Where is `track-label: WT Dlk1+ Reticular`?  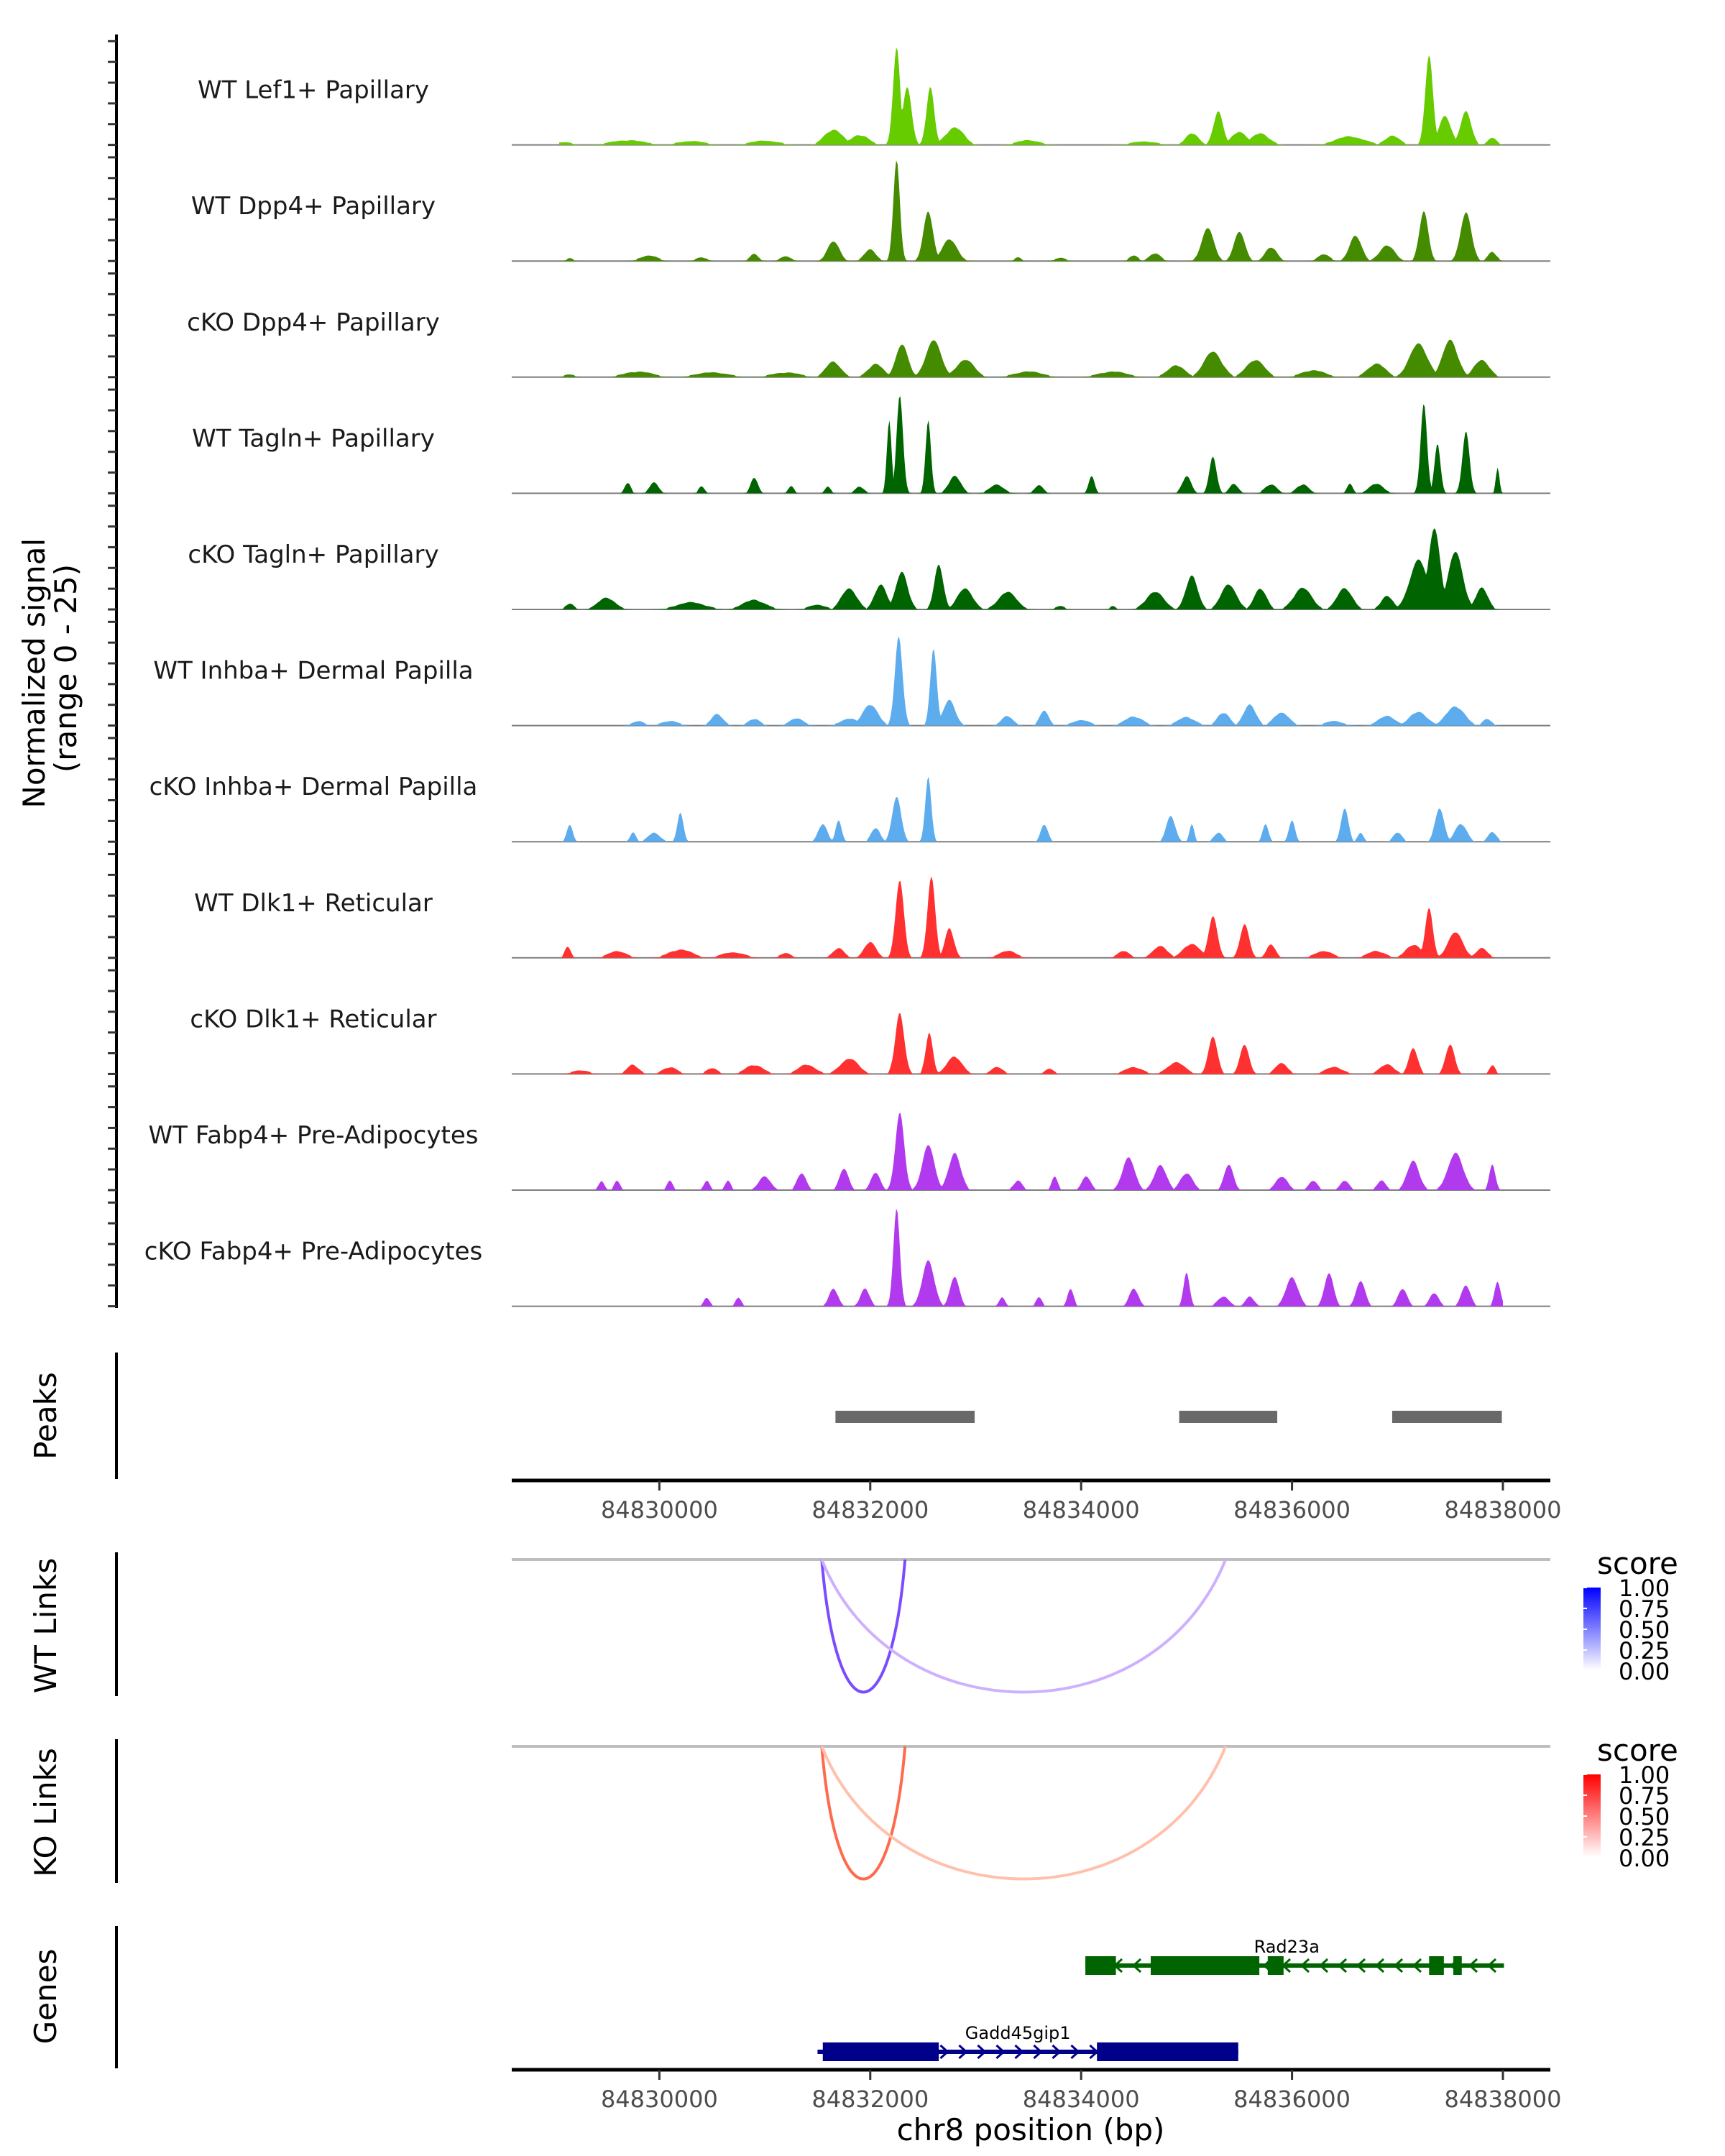
track-label: WT Dlk1+ Reticular is located at coordinates (313, 904).